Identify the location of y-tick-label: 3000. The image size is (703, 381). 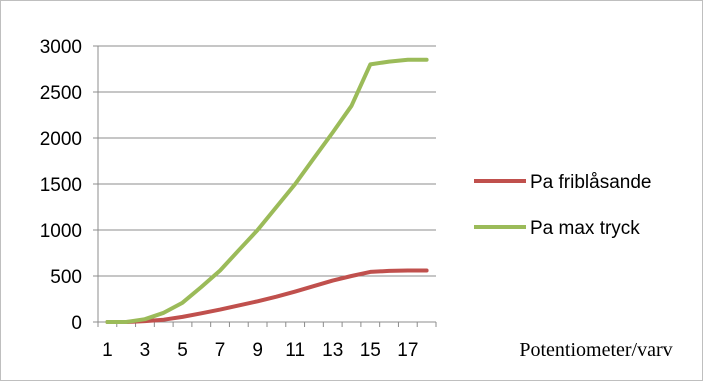
(61, 47).